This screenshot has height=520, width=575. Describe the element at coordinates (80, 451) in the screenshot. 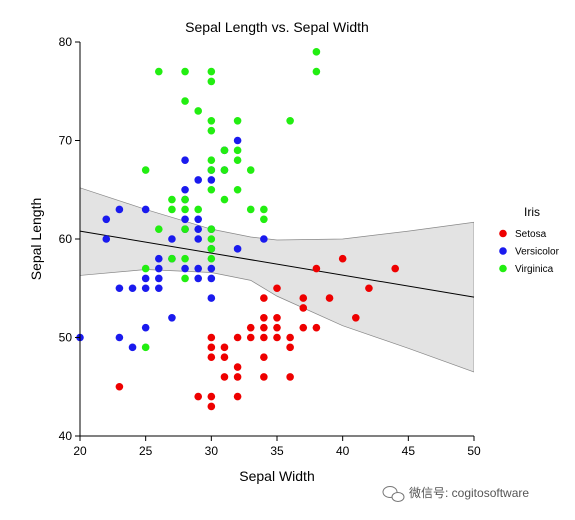

I see `x-tick-label: 20` at that location.